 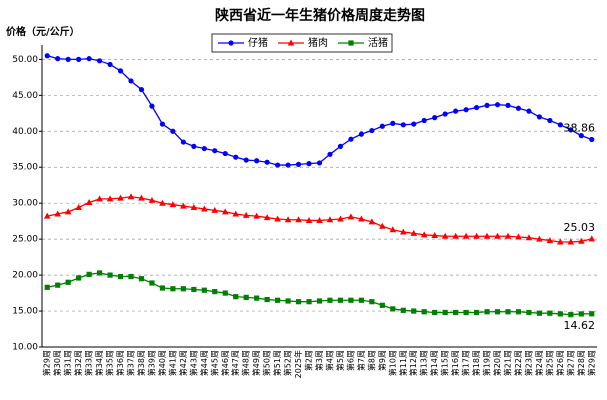 What do you see at coordinates (309, 360) in the screenshot?
I see `x-tick-label: 第2周` at bounding box center [309, 360].